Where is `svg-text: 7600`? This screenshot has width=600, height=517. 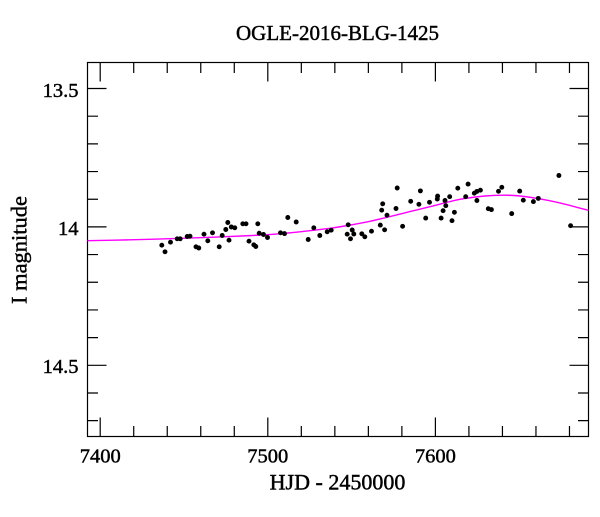
svg-text: 7600 is located at coordinates (435, 456).